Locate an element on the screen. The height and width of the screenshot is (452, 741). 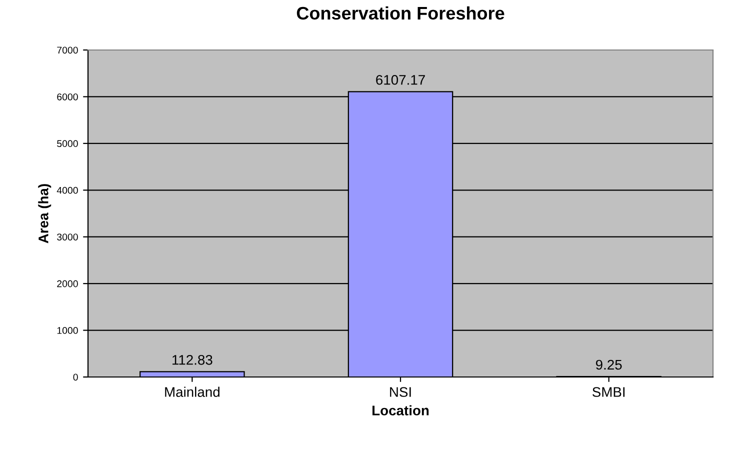
data-label: 6107.17 is located at coordinates (400, 79).